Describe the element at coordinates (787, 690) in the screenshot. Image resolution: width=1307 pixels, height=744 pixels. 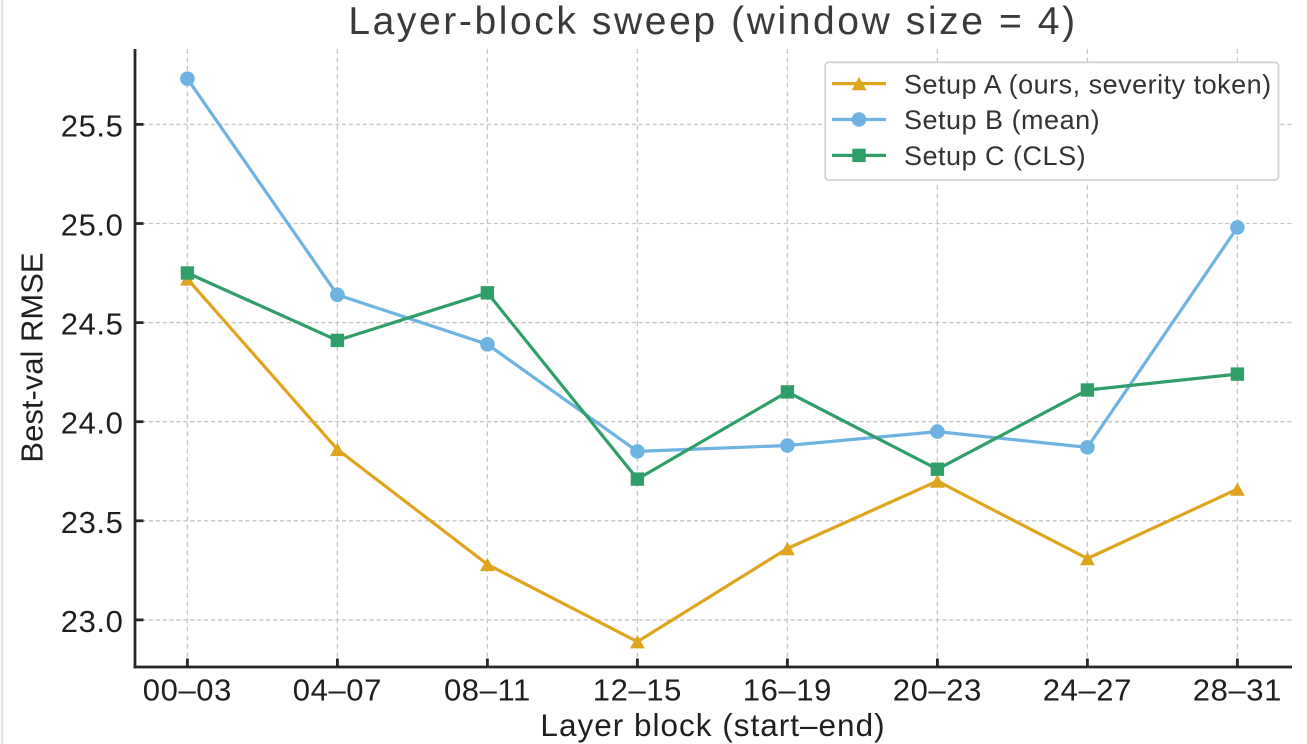
I see `svg-text: 16–19` at that location.